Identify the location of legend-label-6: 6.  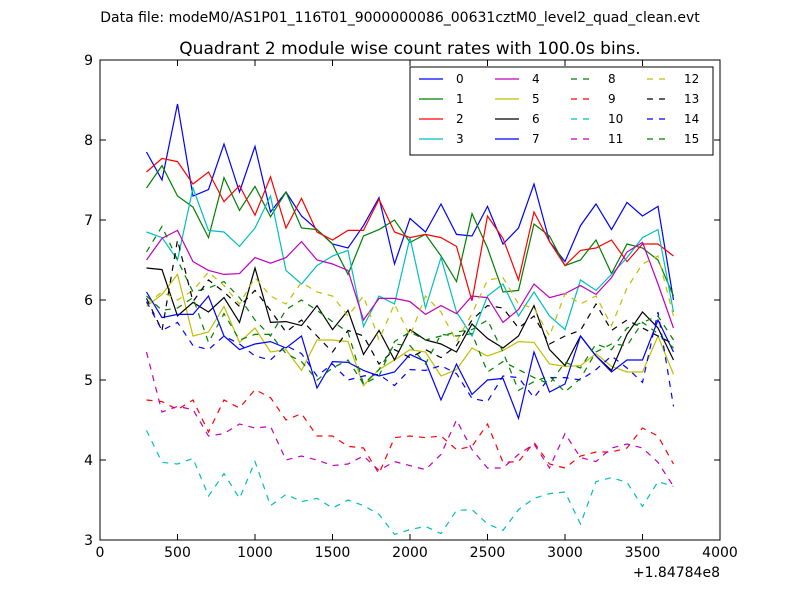
(536, 119).